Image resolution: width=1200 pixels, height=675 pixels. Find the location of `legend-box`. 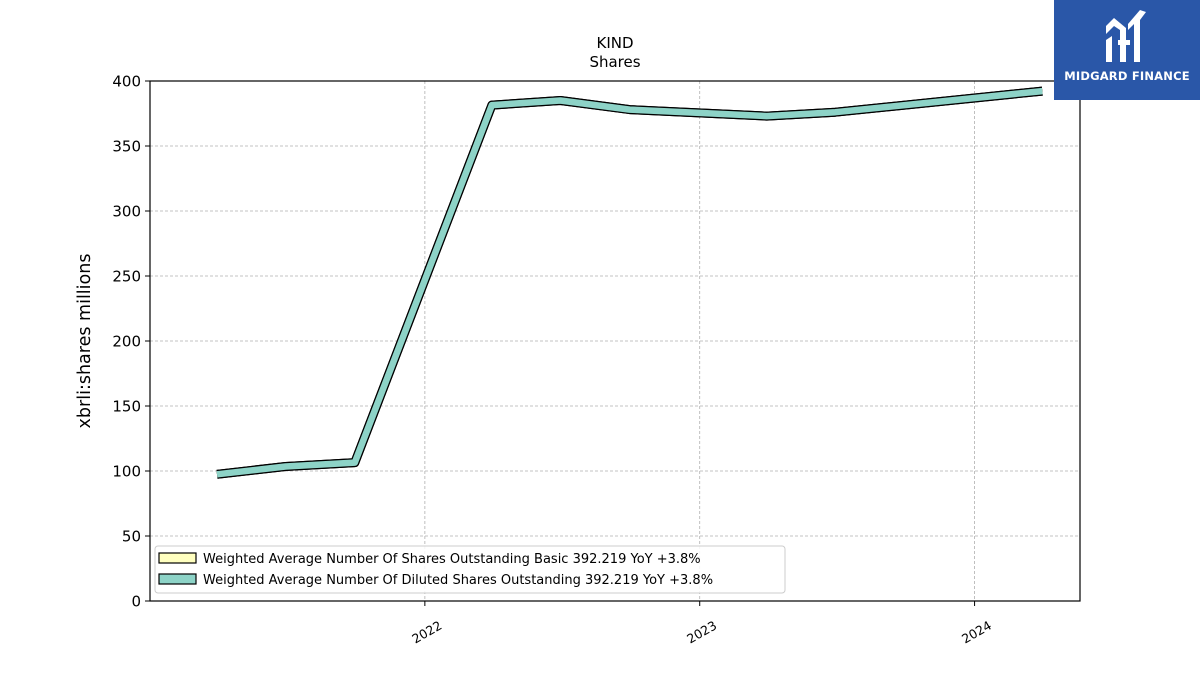

legend-box is located at coordinates (470, 569).